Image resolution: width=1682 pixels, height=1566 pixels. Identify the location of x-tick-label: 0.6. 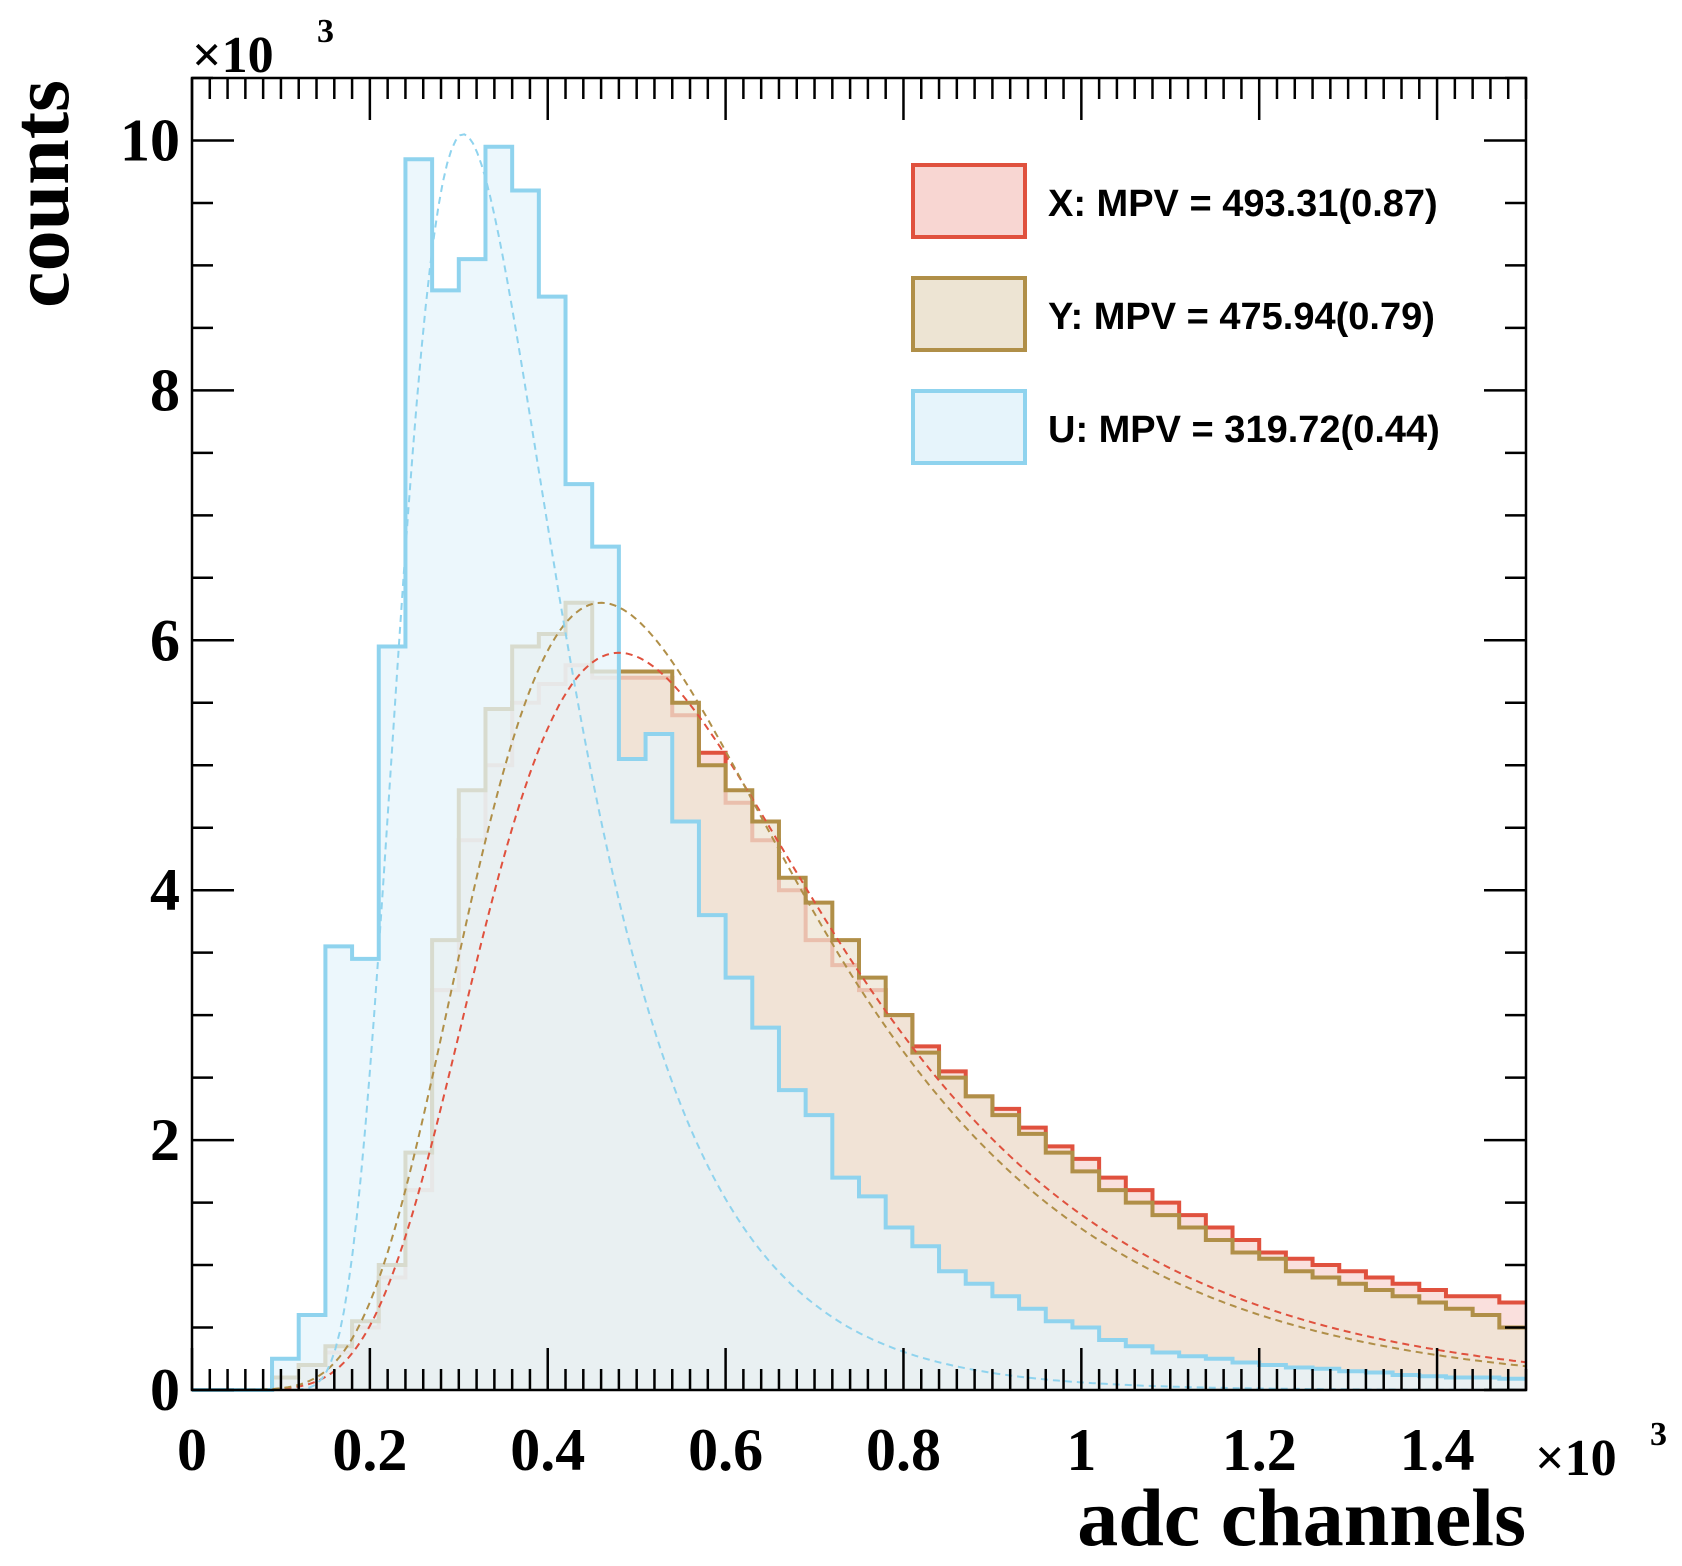
(725, 1450).